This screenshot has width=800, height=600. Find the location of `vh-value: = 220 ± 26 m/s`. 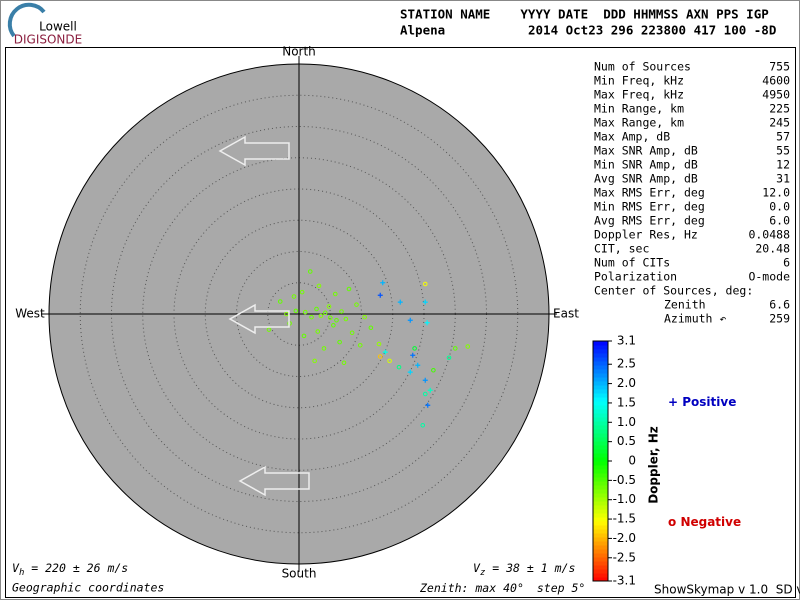

vh-value: = 220 ± 26 m/s is located at coordinates (76, 568).